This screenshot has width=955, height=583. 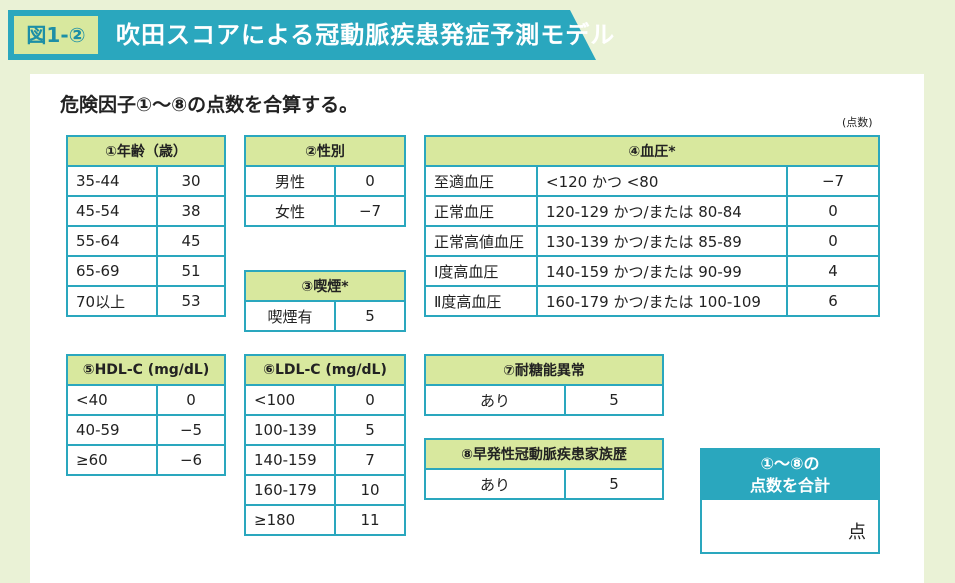 I want to click on table-row: 喫煙有 5, so click(x=325, y=316).